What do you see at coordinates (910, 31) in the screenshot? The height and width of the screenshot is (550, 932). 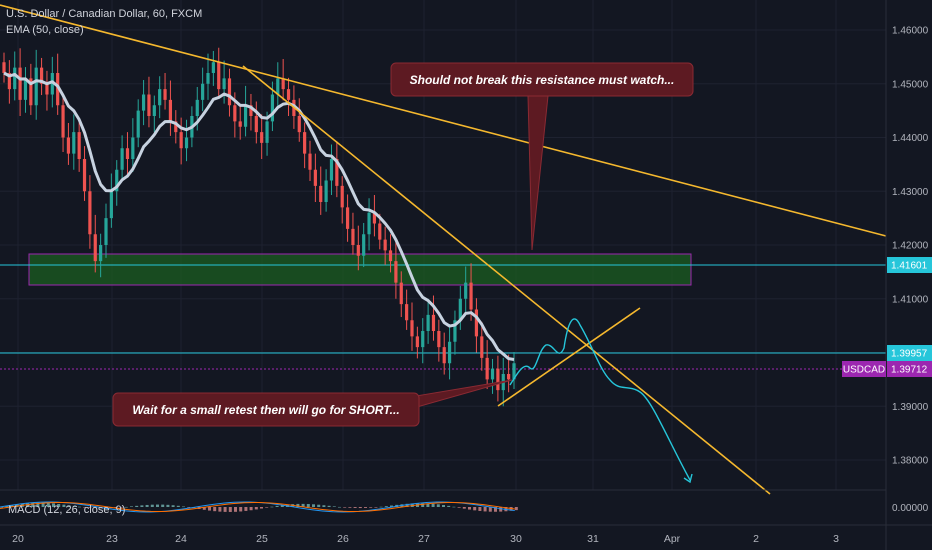 I see `price-tick-label: 1.46000` at bounding box center [910, 31].